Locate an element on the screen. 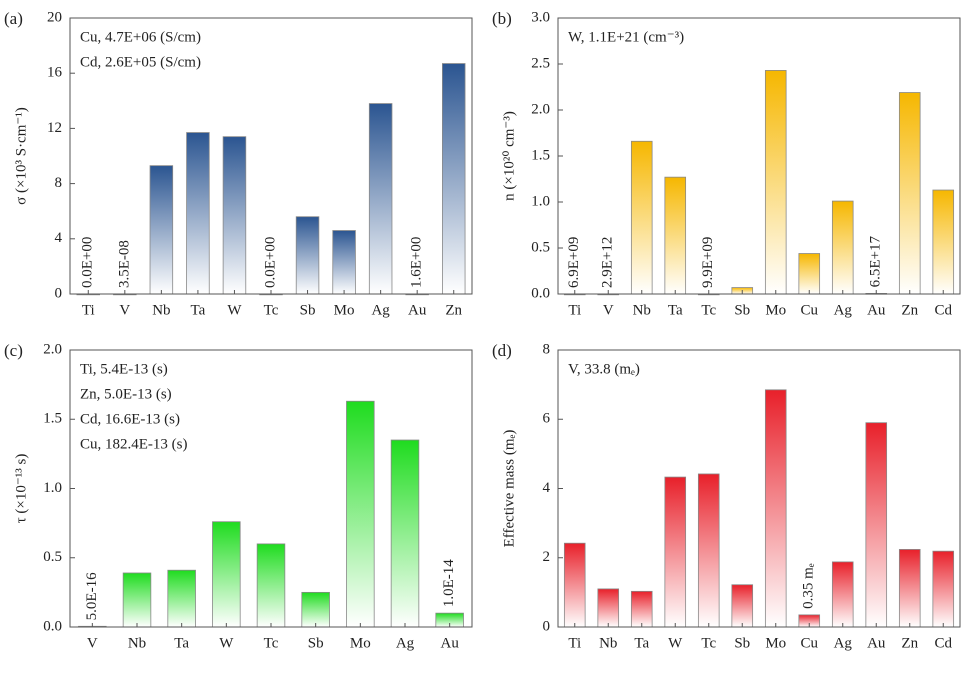 This screenshot has height=682, width=978. annotation: Cu, 182.4E-13 (s) is located at coordinates (134, 444).